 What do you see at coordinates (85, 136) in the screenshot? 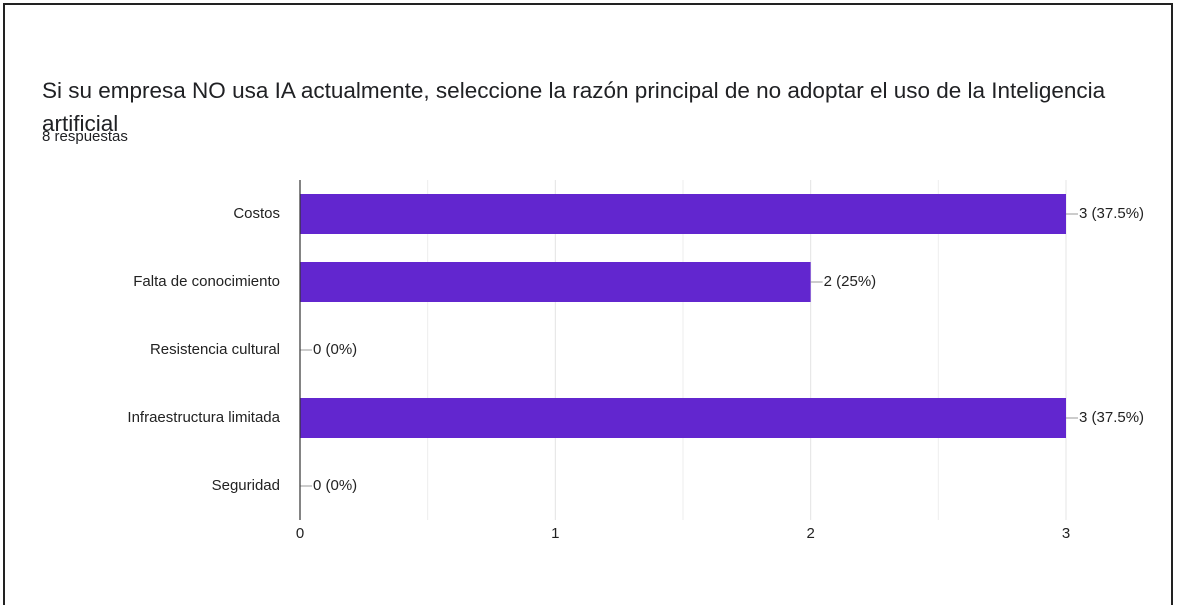
I see `chart-subtitle: 8 respuestas` at bounding box center [85, 136].